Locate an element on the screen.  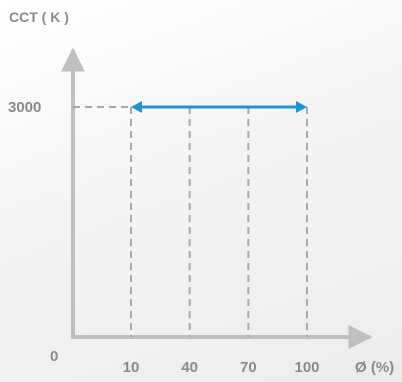
x-tick-label: 10 is located at coordinates (131, 367).